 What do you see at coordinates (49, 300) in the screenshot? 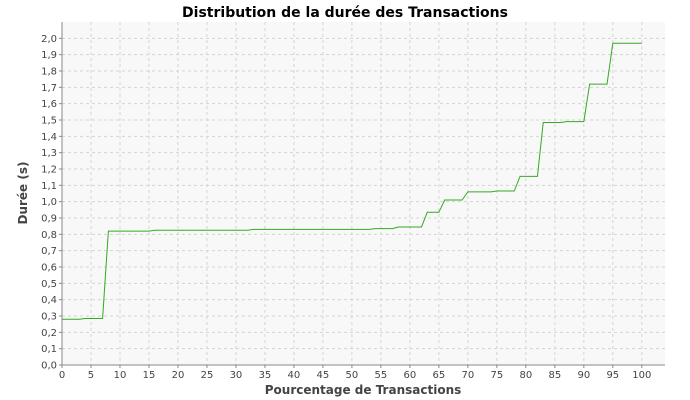
I see `y-tick-label: 0,4` at bounding box center [49, 300].